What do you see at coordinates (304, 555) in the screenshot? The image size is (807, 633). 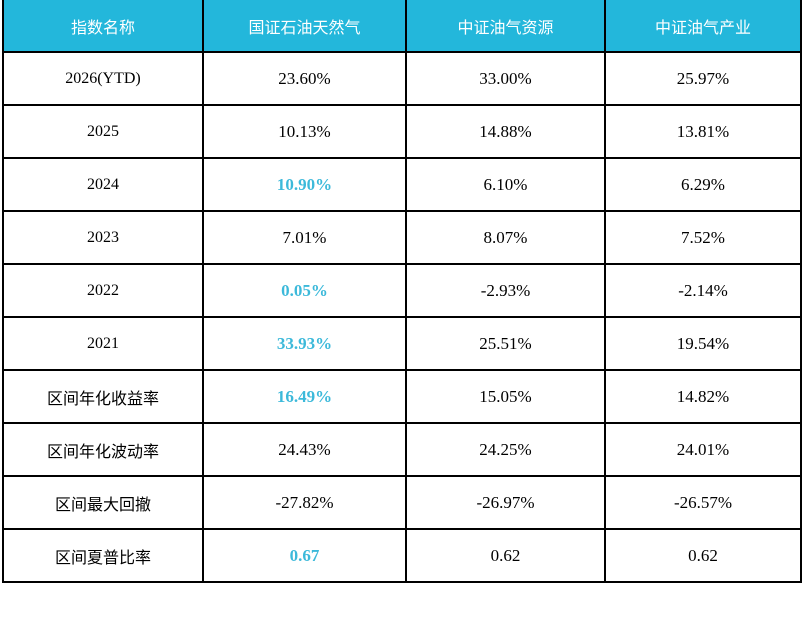 I see `value-cell: 0.67` at bounding box center [304, 555].